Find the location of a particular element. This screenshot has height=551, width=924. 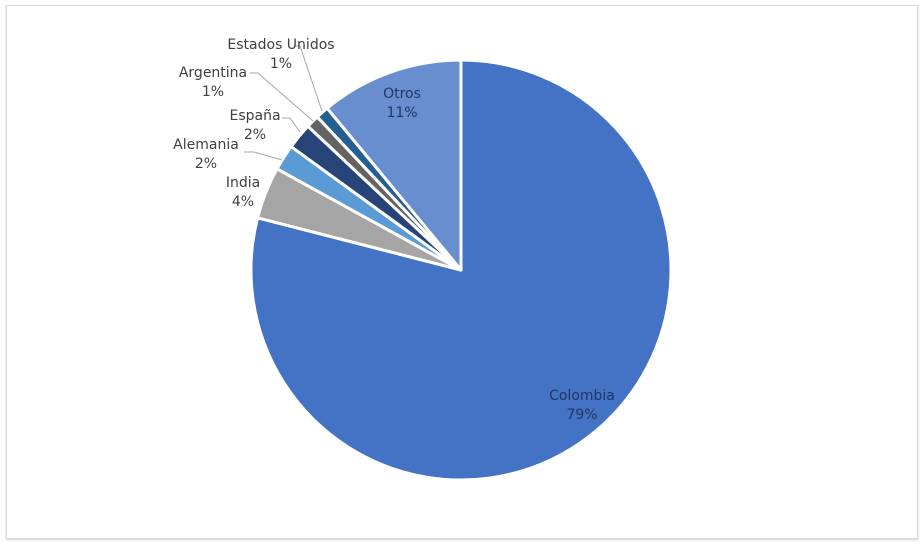

label-india-pct: 4% is located at coordinates (243, 202).